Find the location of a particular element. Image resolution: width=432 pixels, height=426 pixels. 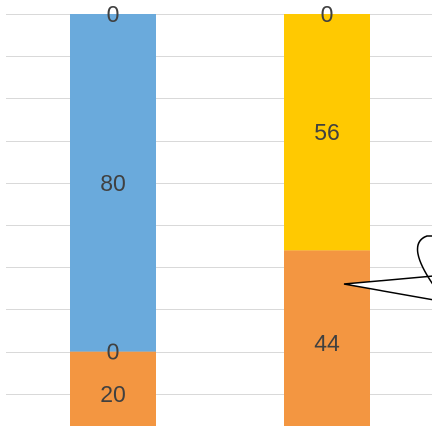

data-label: 56 is located at coordinates (327, 132).